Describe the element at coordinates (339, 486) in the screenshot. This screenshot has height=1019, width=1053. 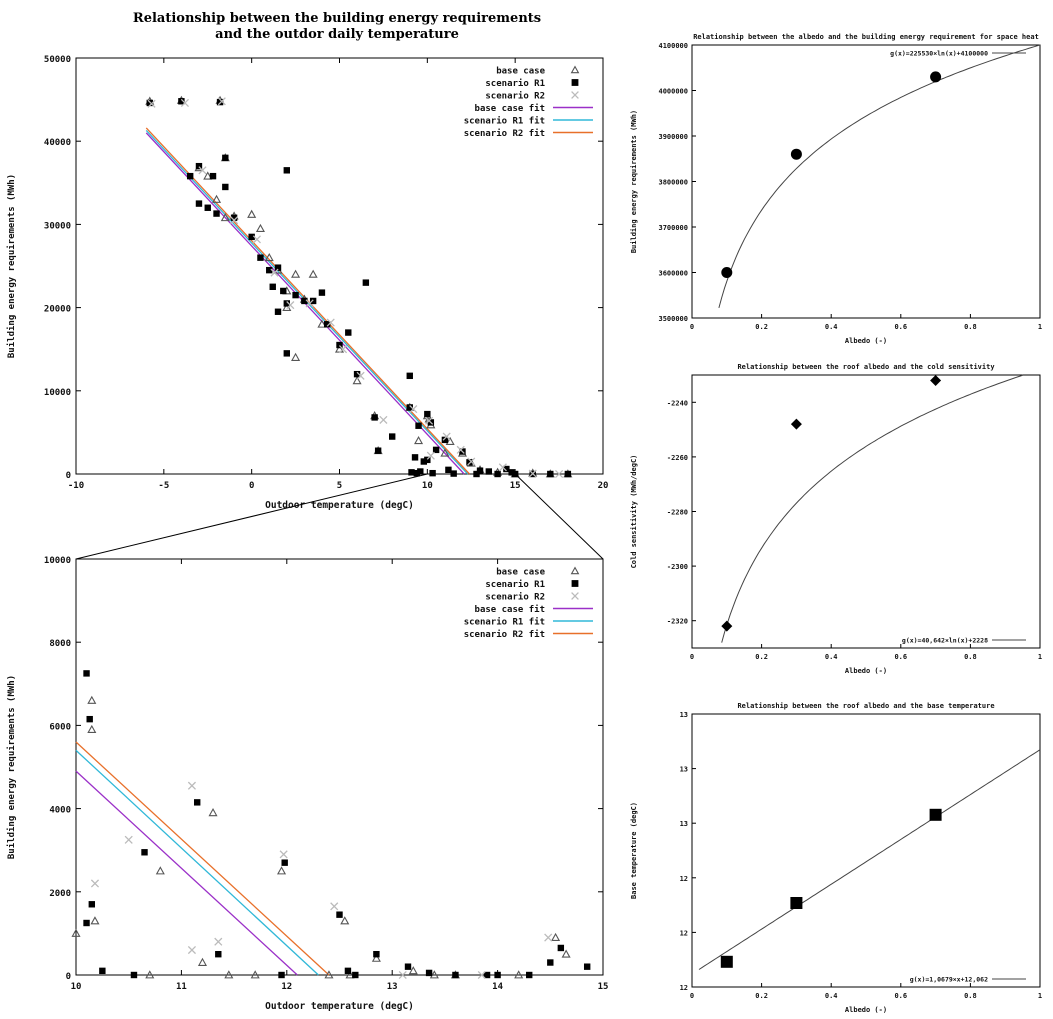
I see `x-tick-label: 5` at that location.